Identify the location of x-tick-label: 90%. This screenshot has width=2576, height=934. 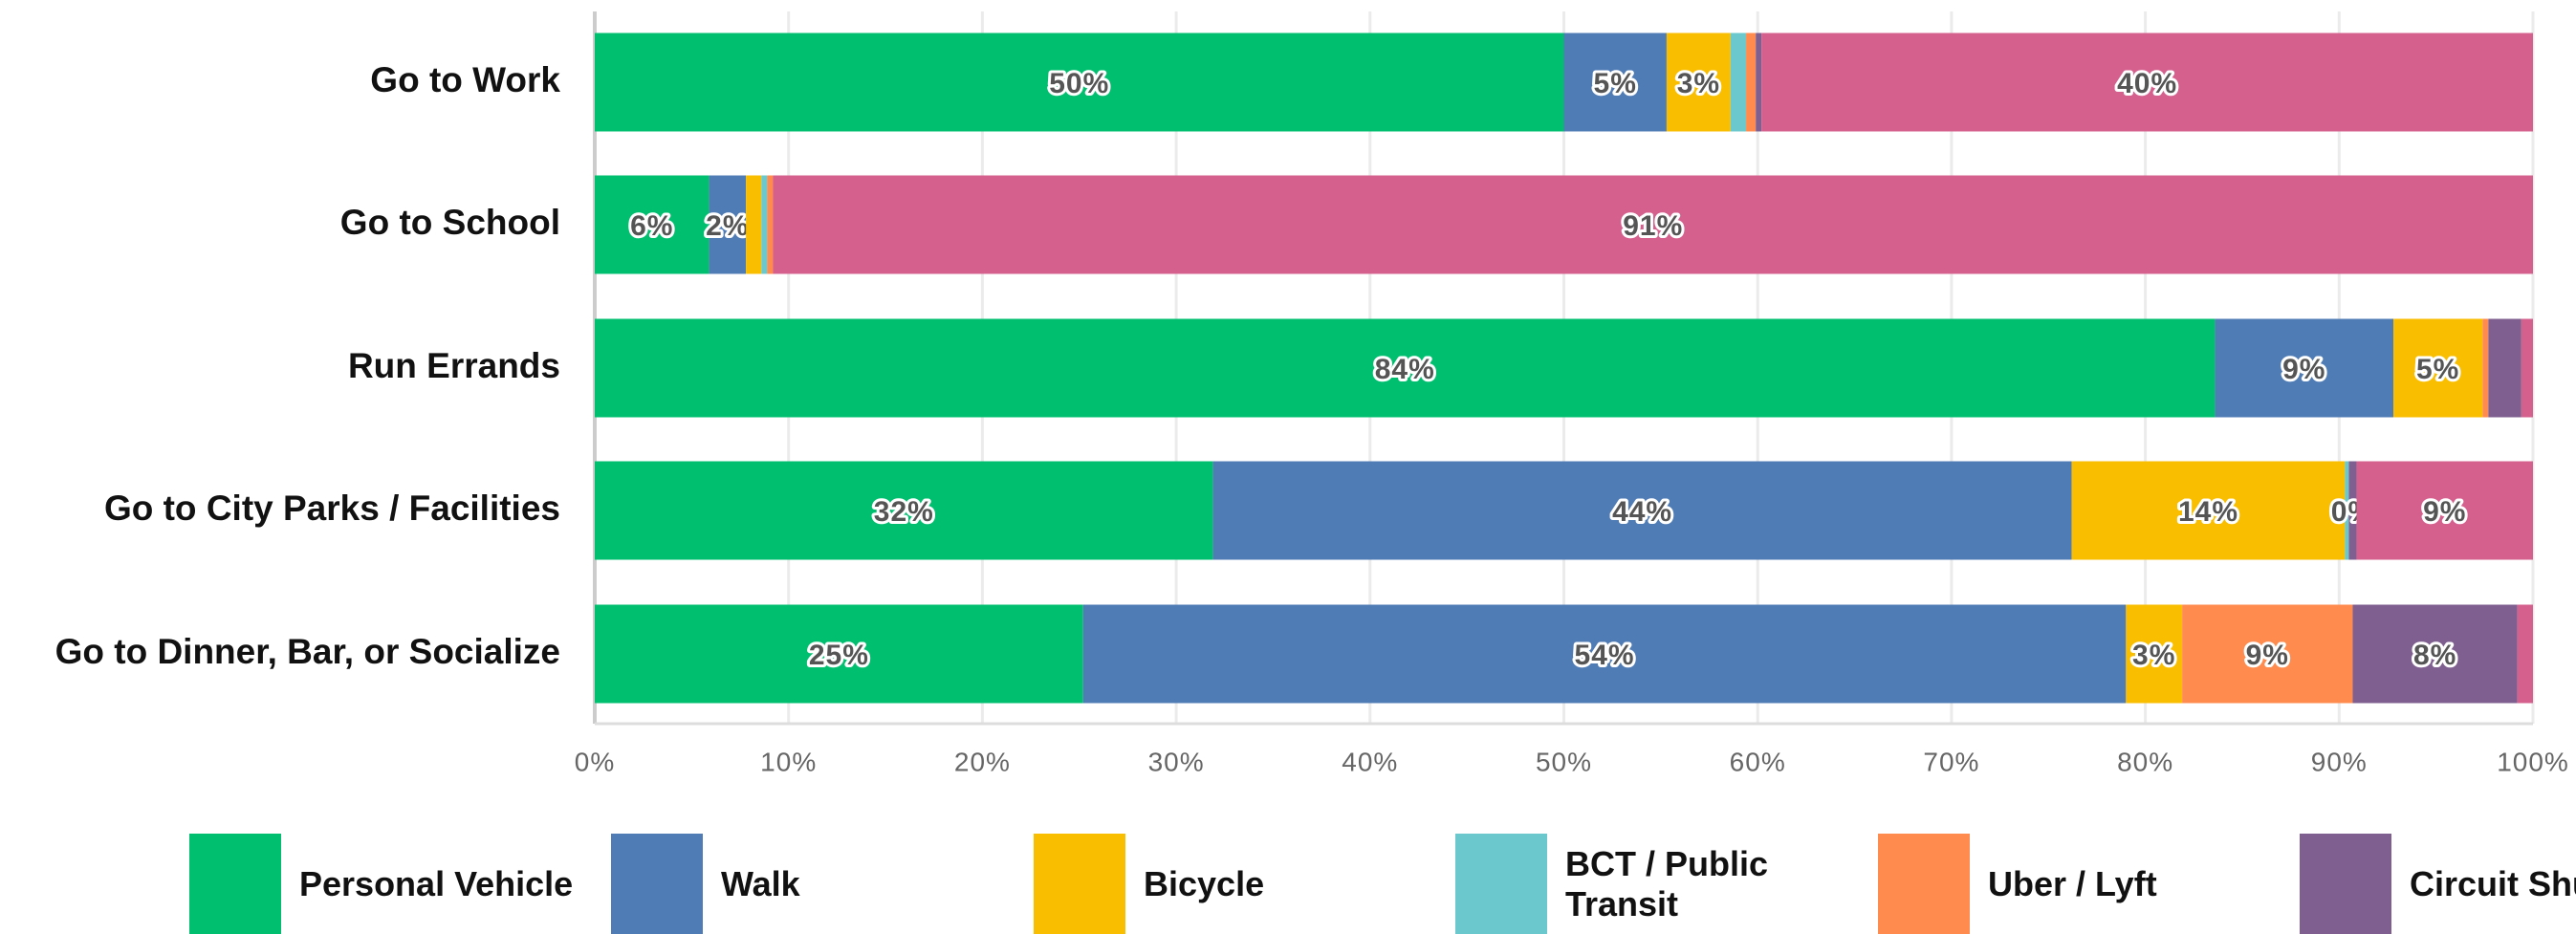
(2339, 761).